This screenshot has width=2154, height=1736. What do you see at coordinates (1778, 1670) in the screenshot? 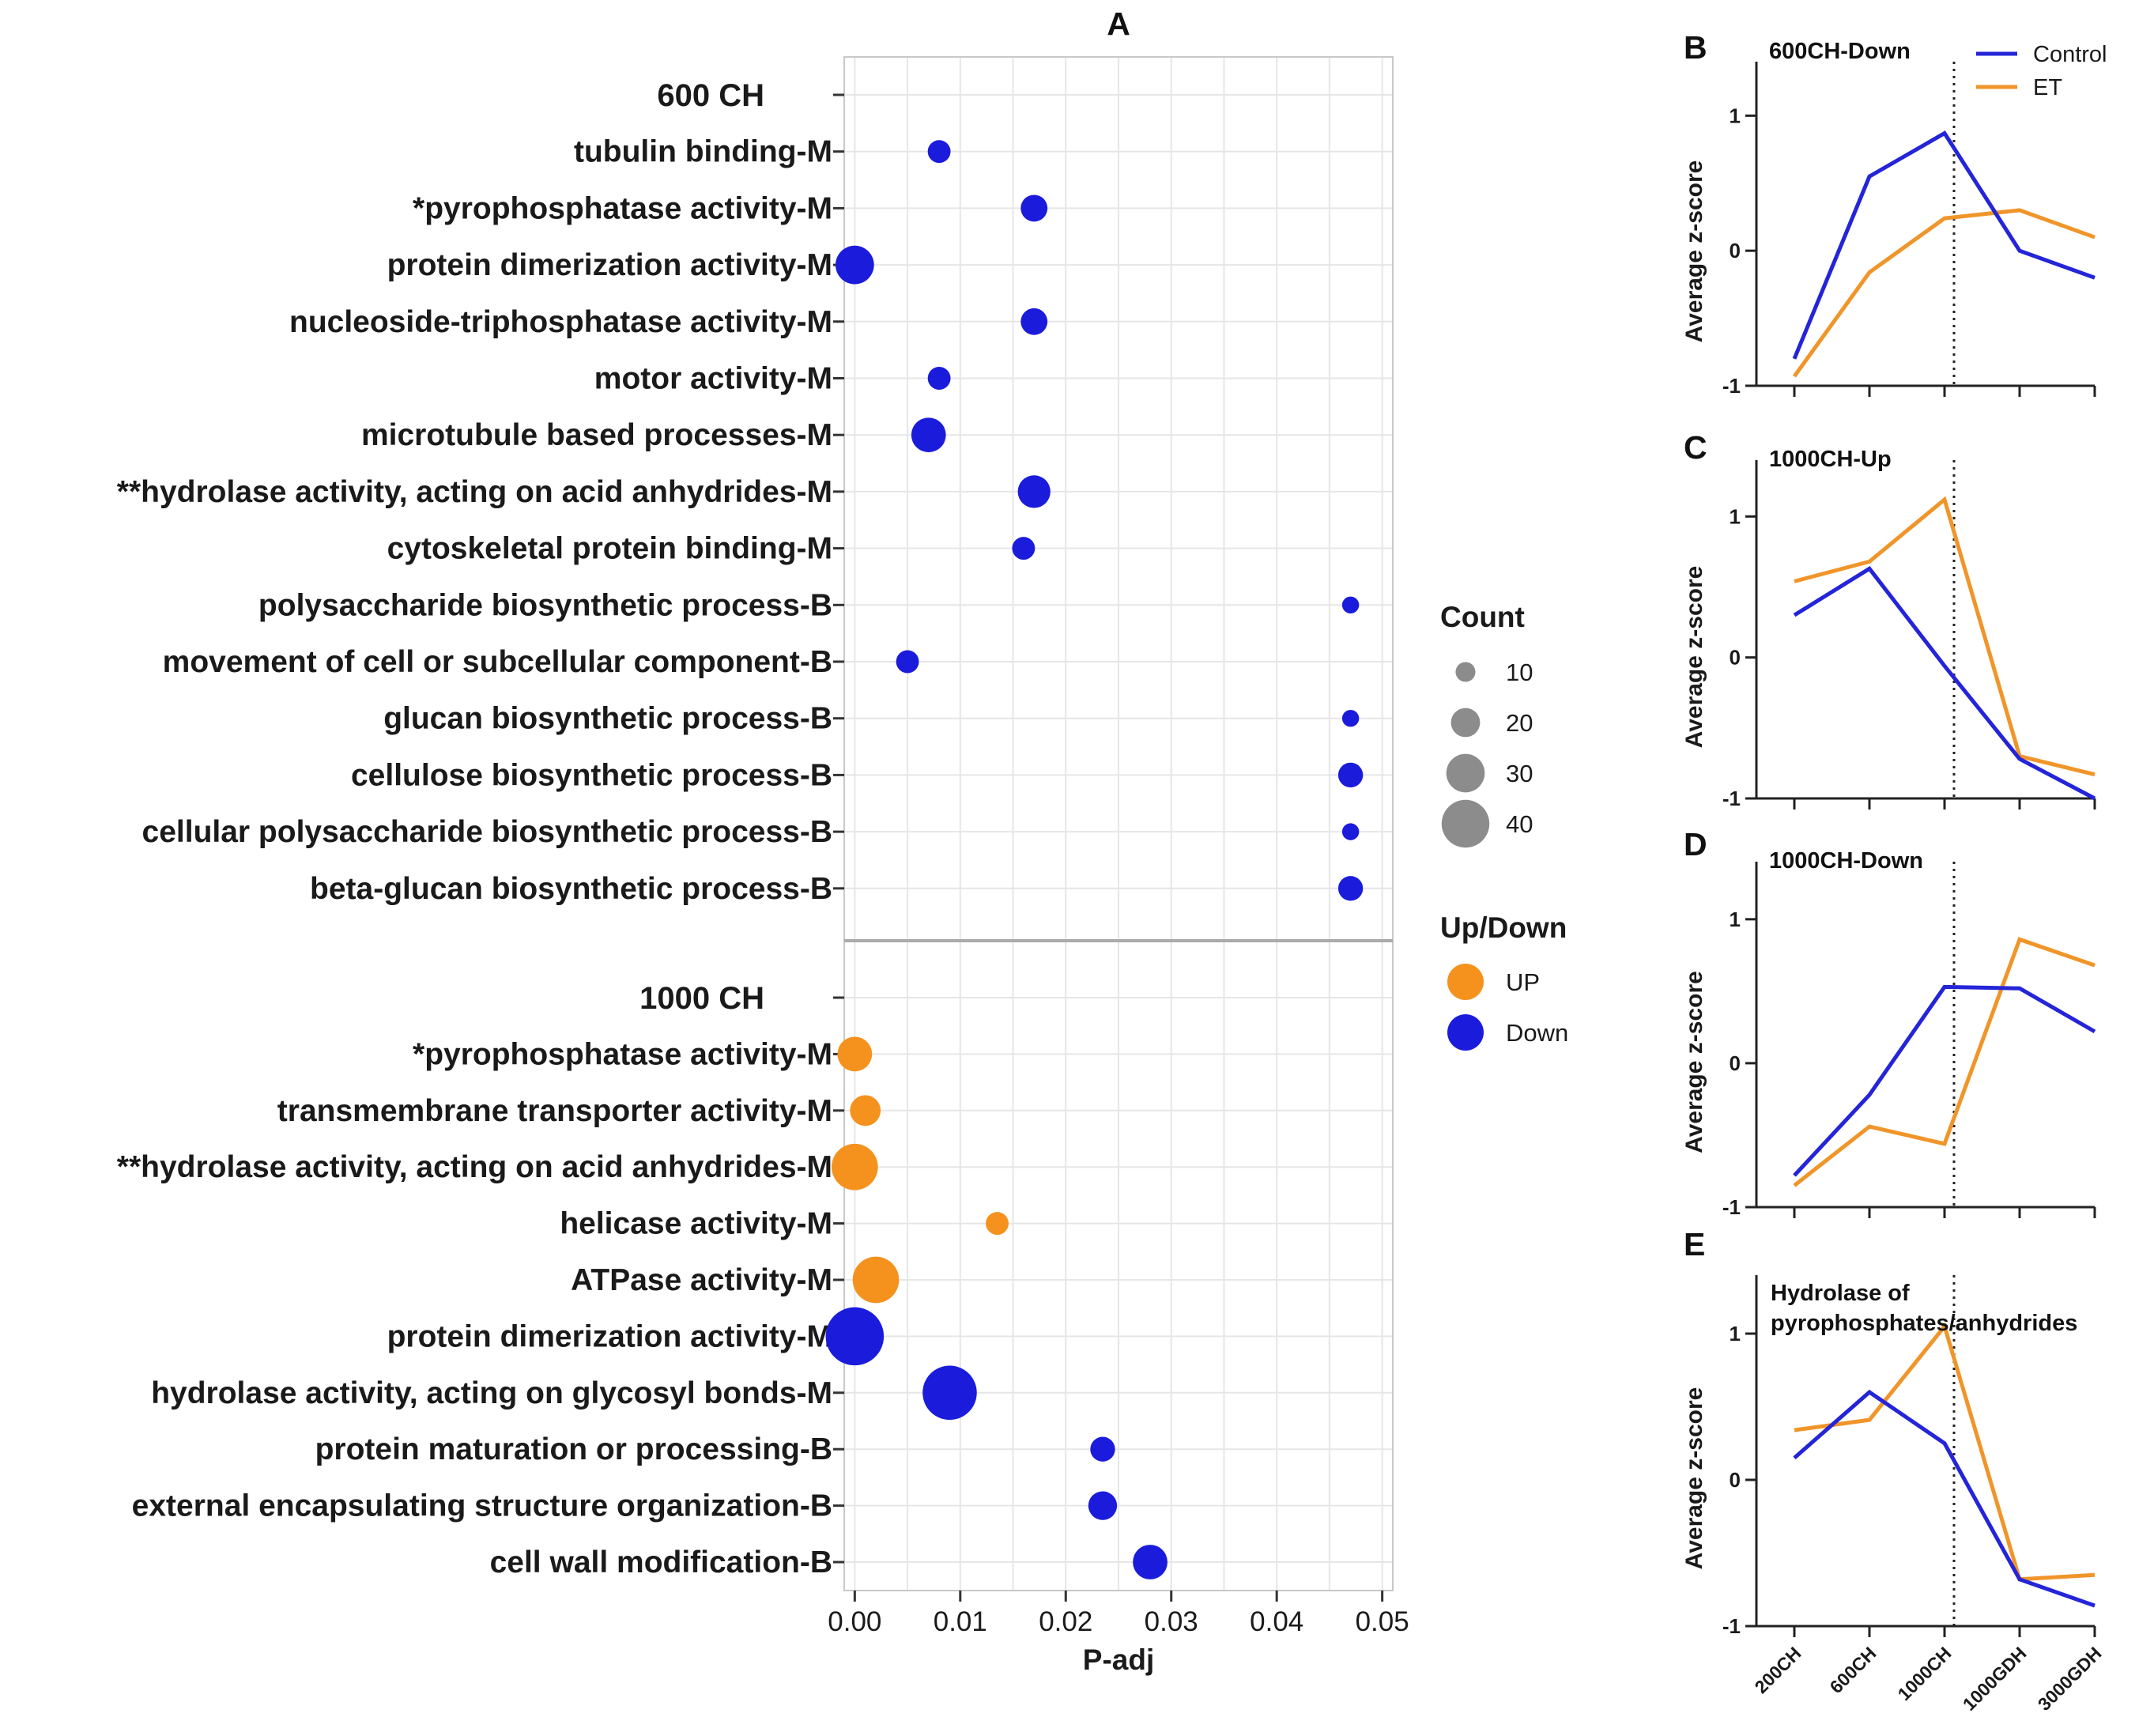
I see `x-category-label: 200CH` at bounding box center [1778, 1670].